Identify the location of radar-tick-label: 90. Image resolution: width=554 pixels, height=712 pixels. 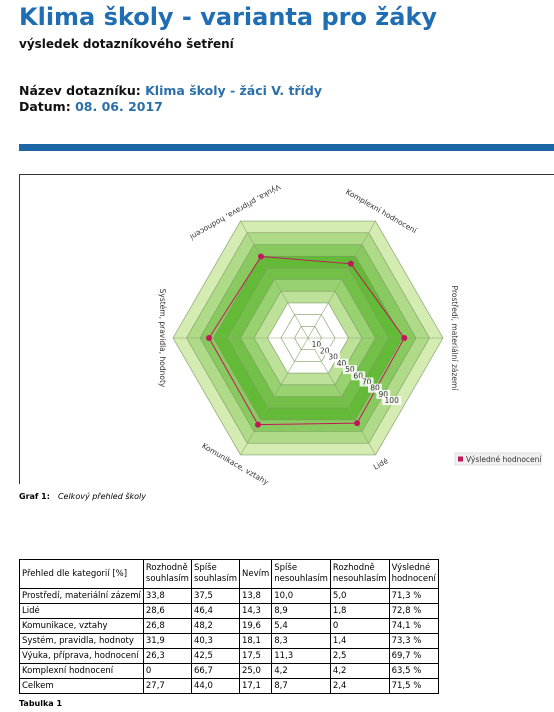
(384, 394).